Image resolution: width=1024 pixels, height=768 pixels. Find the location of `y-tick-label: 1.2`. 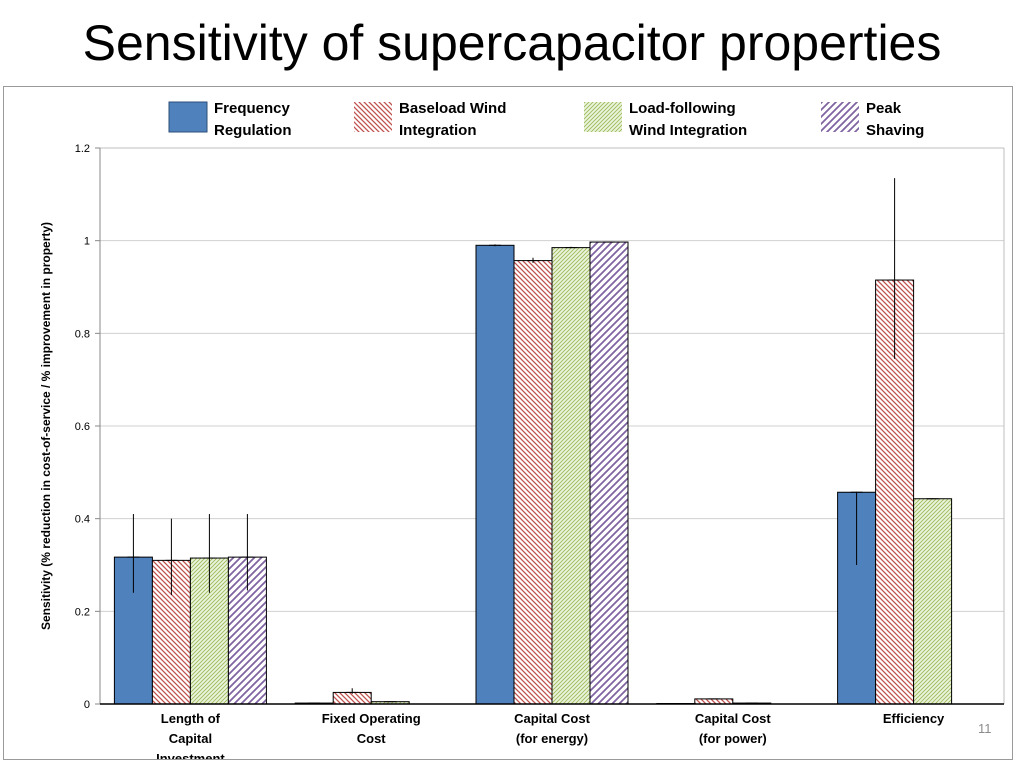

y-tick-label: 1.2 is located at coordinates (82, 149).